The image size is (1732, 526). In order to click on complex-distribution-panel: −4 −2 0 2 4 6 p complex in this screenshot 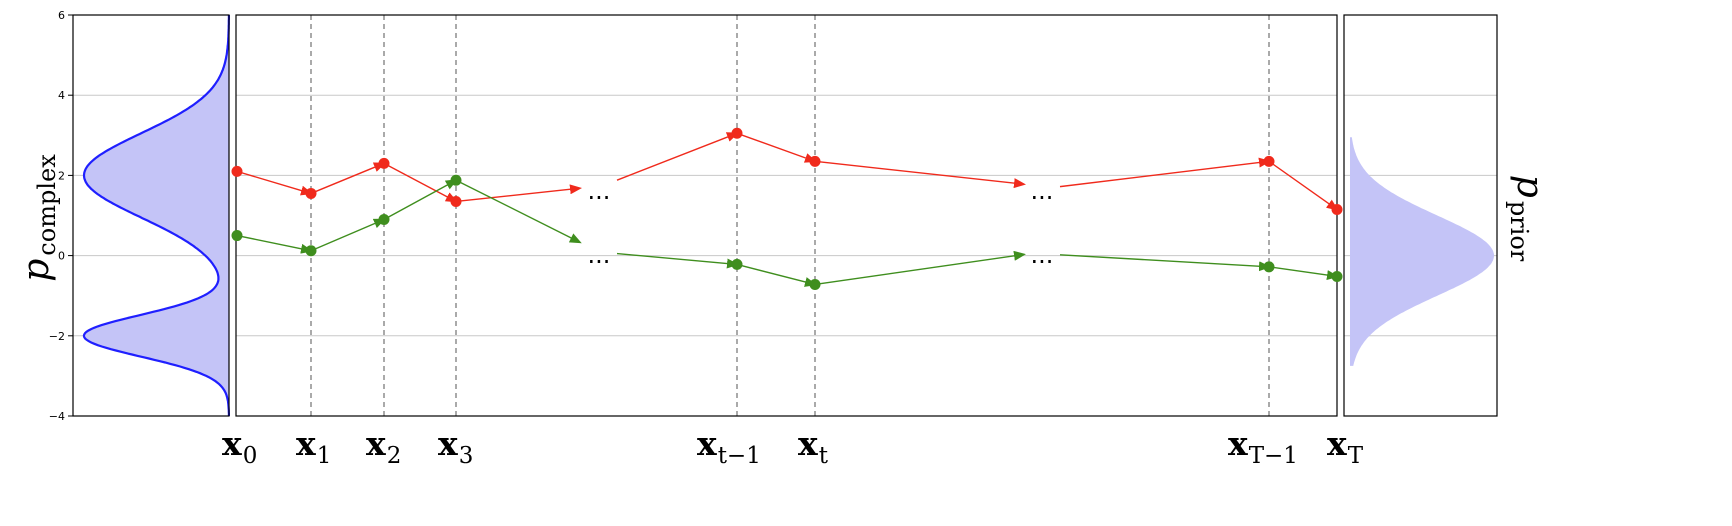, I will do `click(123, 216)`.